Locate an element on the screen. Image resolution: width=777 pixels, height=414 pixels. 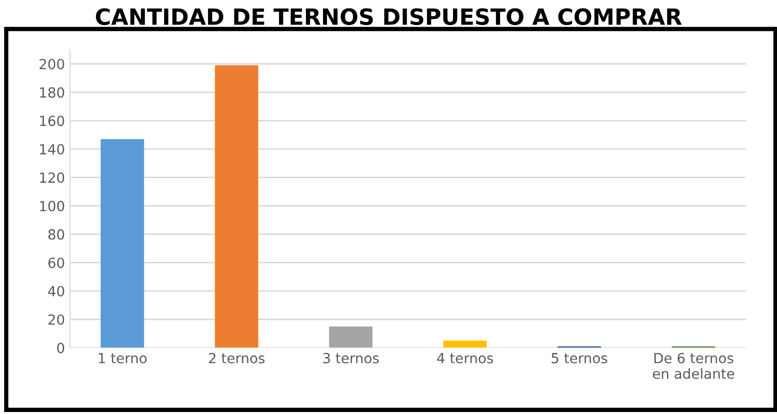
y-tick-label: 20 is located at coordinates (56, 319).